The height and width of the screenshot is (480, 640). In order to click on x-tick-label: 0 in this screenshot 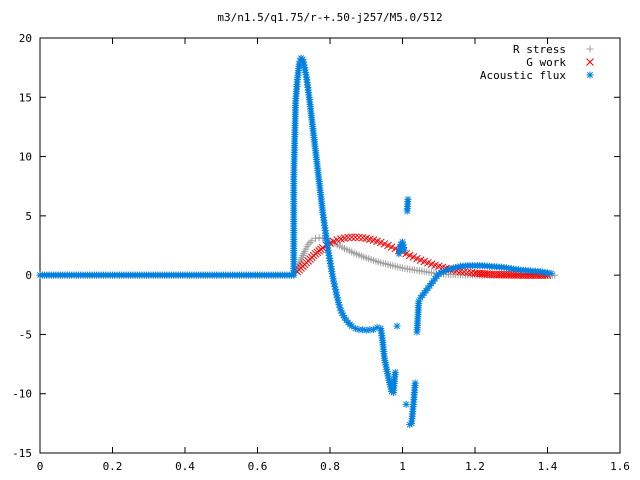, I will do `click(40, 466)`.